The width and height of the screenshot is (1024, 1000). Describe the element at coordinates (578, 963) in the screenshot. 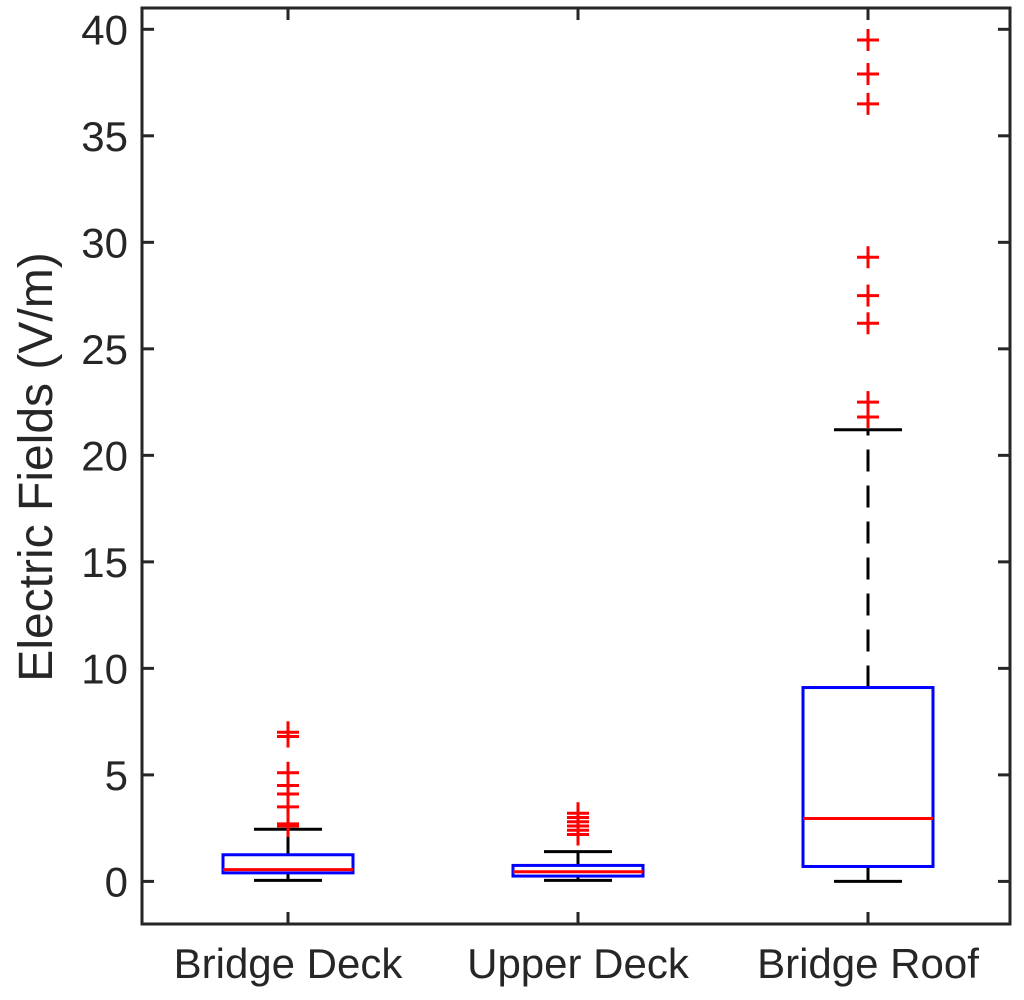

I see `x-tick-label: Upper Deck` at that location.